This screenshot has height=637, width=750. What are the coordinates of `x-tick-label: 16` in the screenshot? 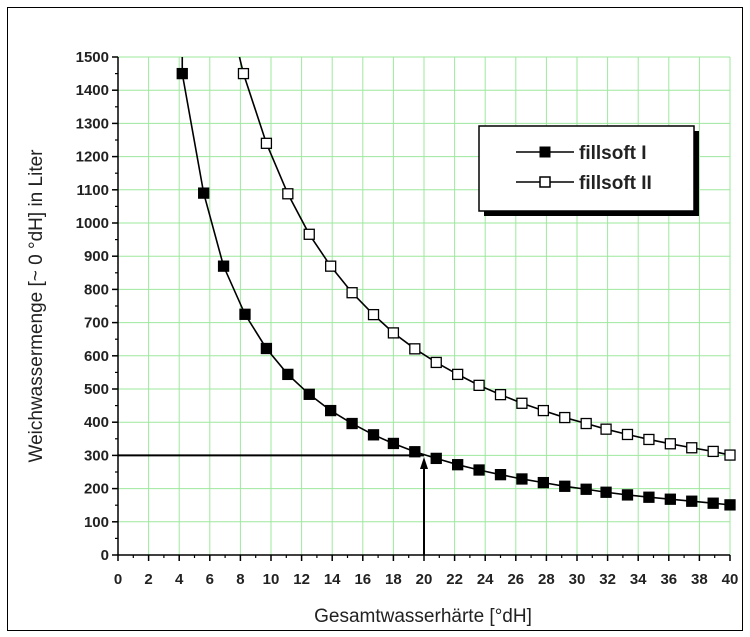 It's located at (362, 579).